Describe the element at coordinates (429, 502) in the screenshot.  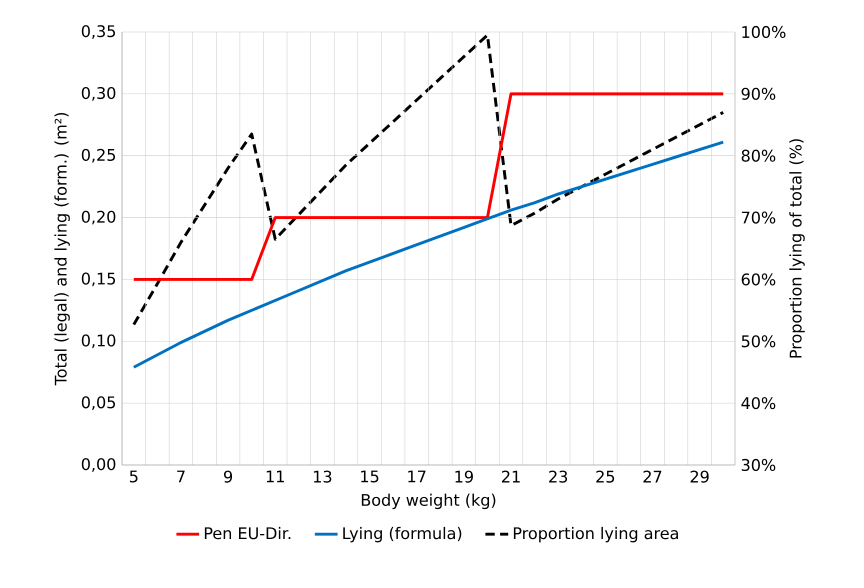
I see `x-axis-title: Body weight (kg)` at that location.